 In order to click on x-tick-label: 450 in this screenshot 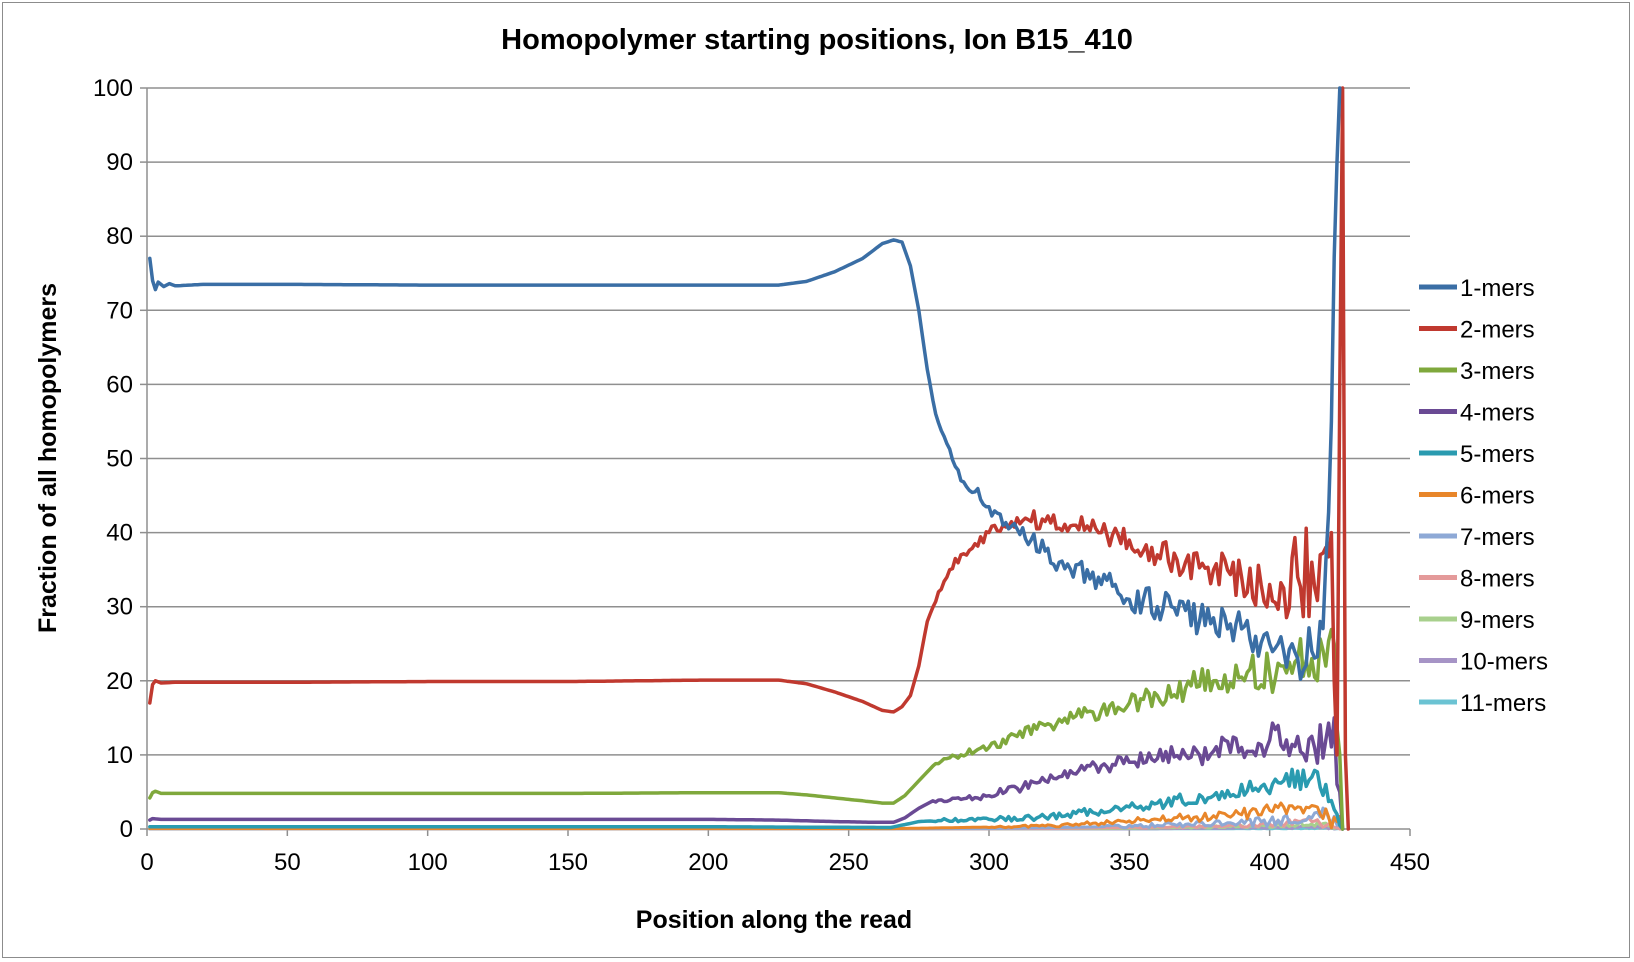, I will do `click(1410, 862)`.